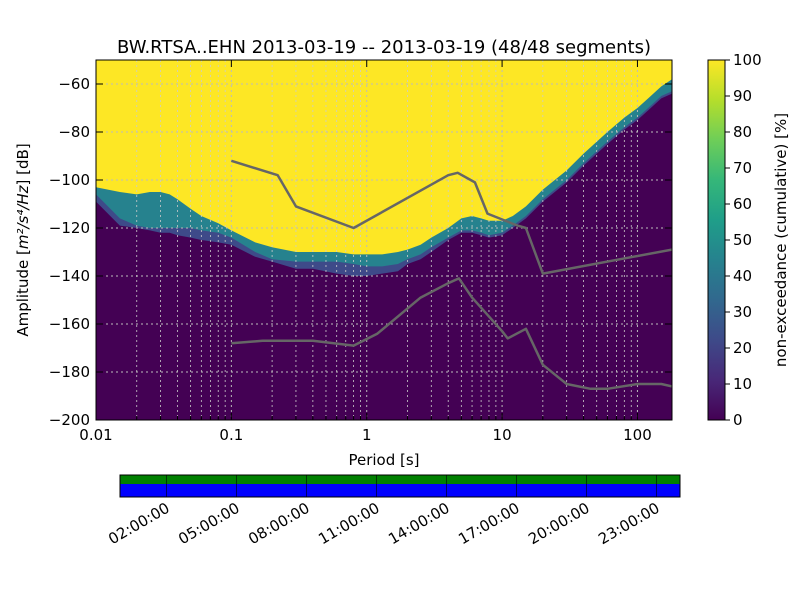  I want to click on colorbar-tick-label: 50, so click(742, 240).